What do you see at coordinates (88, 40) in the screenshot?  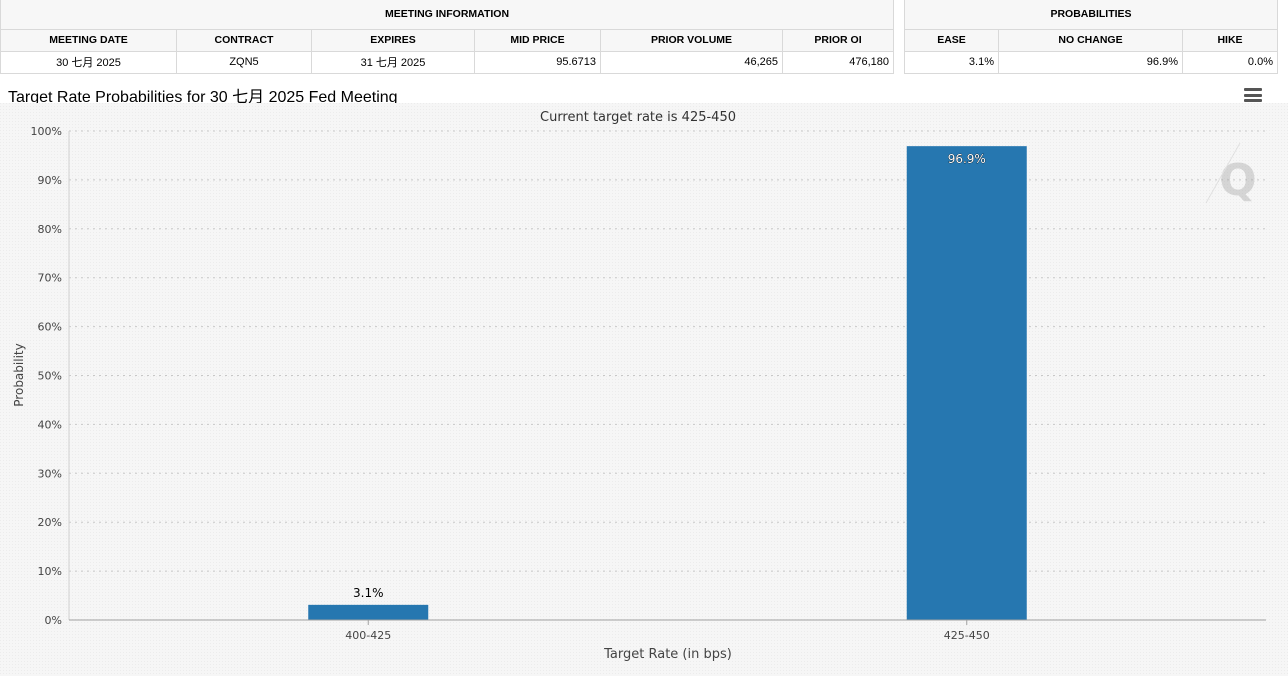 I see `col-meeting-date: MEETING DATE` at bounding box center [88, 40].